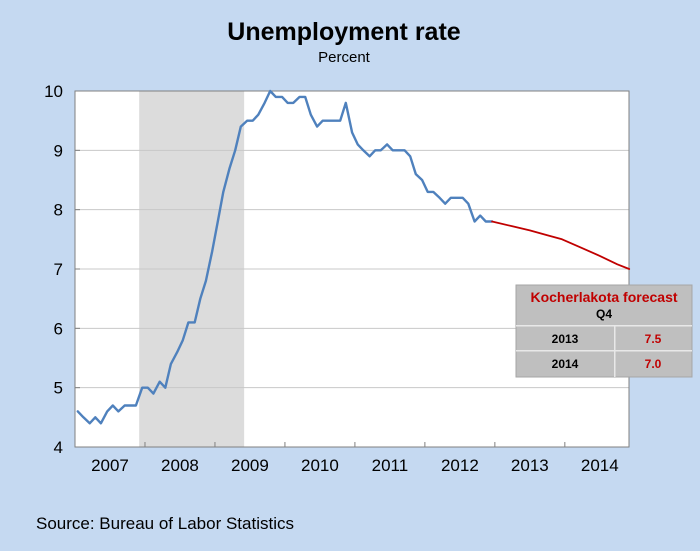 The height and width of the screenshot is (551, 700). I want to click on chart-title: Unemployment rate, so click(343, 32).